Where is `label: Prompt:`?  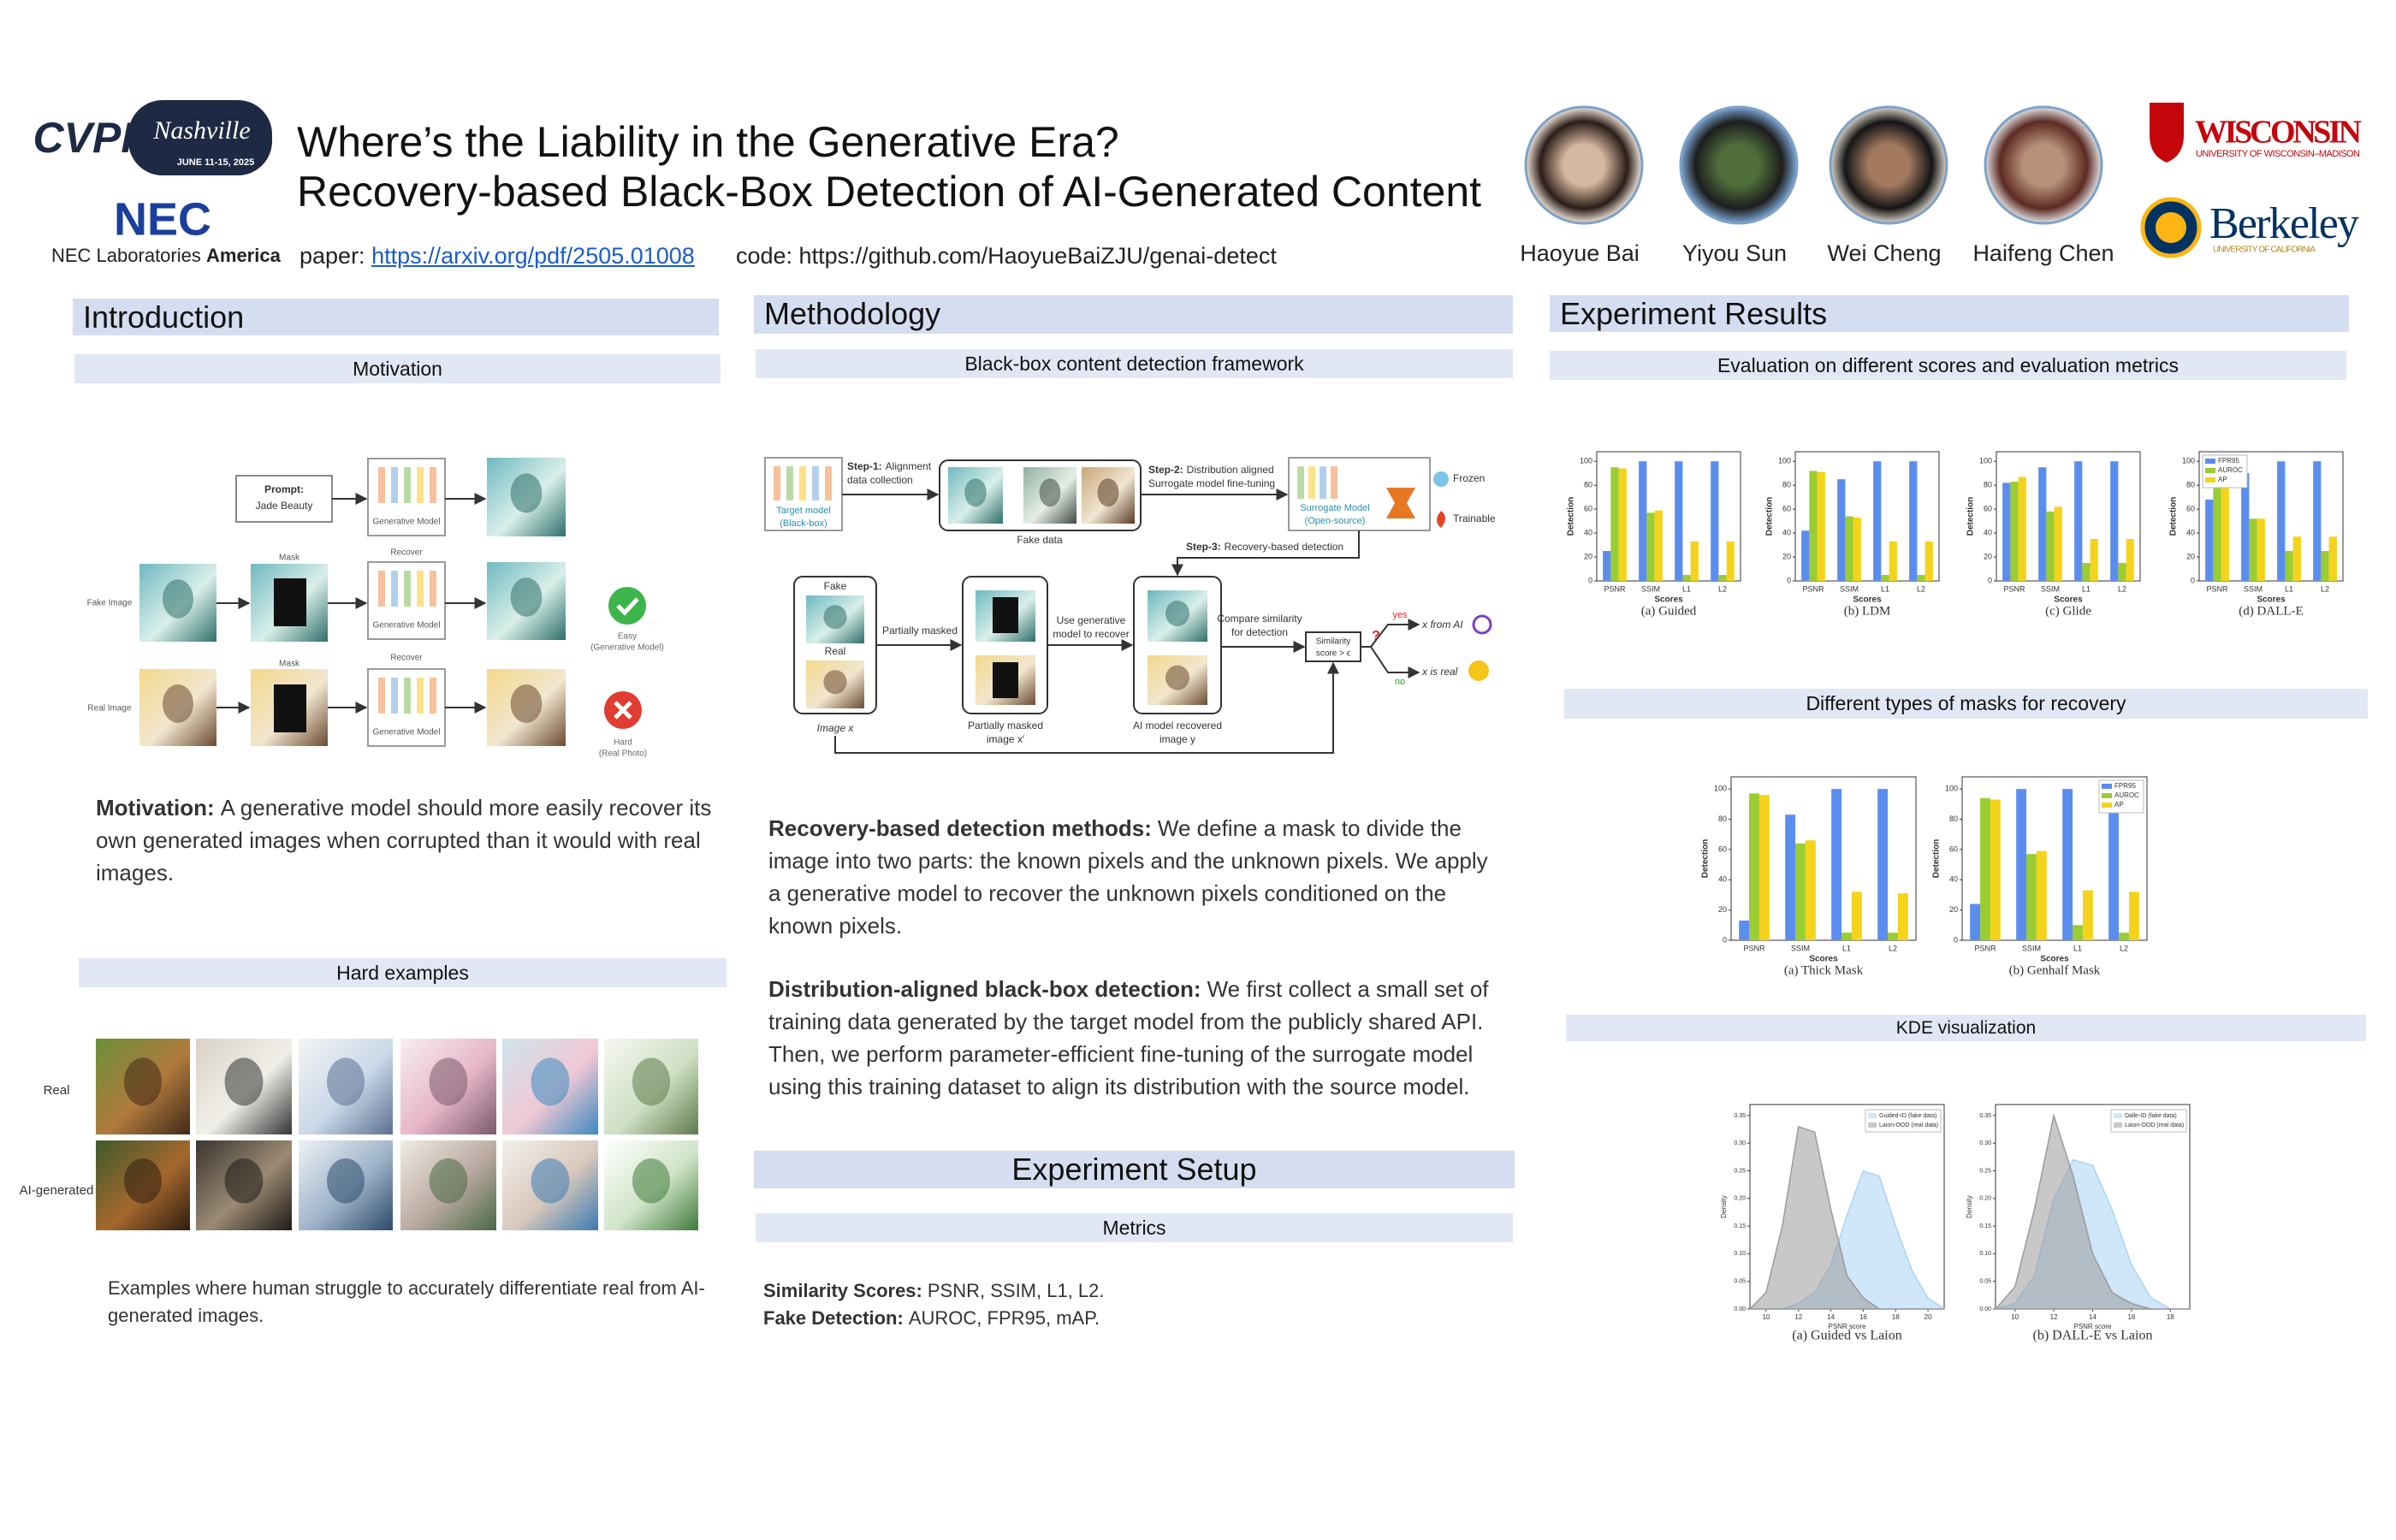
label: Prompt: is located at coordinates (284, 489).